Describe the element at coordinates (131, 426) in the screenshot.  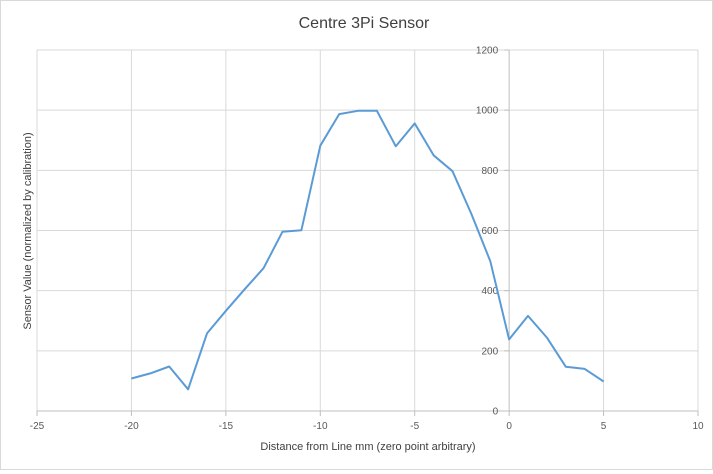
I see `x-tick-label: -20` at that location.